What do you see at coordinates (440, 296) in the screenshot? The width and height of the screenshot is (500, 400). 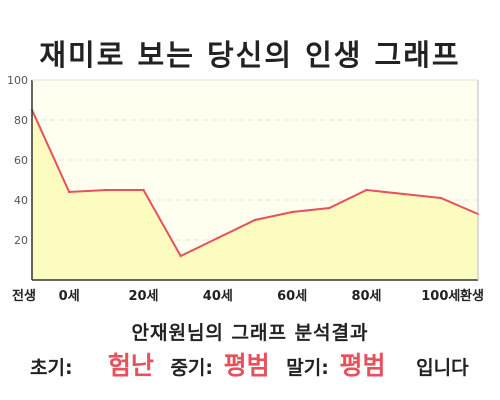 I see `x-tick-label: 100세` at bounding box center [440, 296].